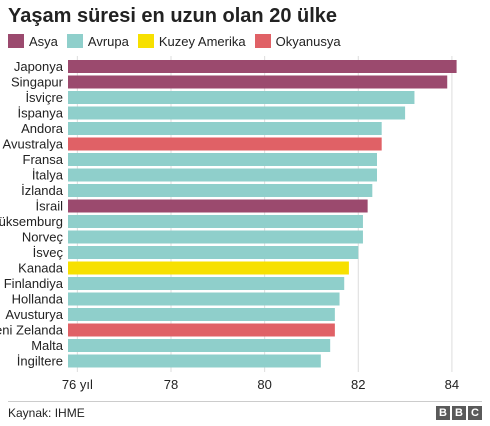  What do you see at coordinates (40, 361) in the screenshot?
I see `category-label: İngiltere` at bounding box center [40, 361].